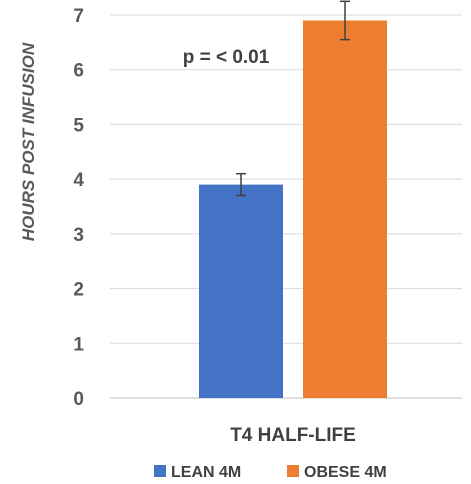 The image size is (471, 484). What do you see at coordinates (78, 235) in the screenshot?
I see `y-tick-label: 3` at bounding box center [78, 235].